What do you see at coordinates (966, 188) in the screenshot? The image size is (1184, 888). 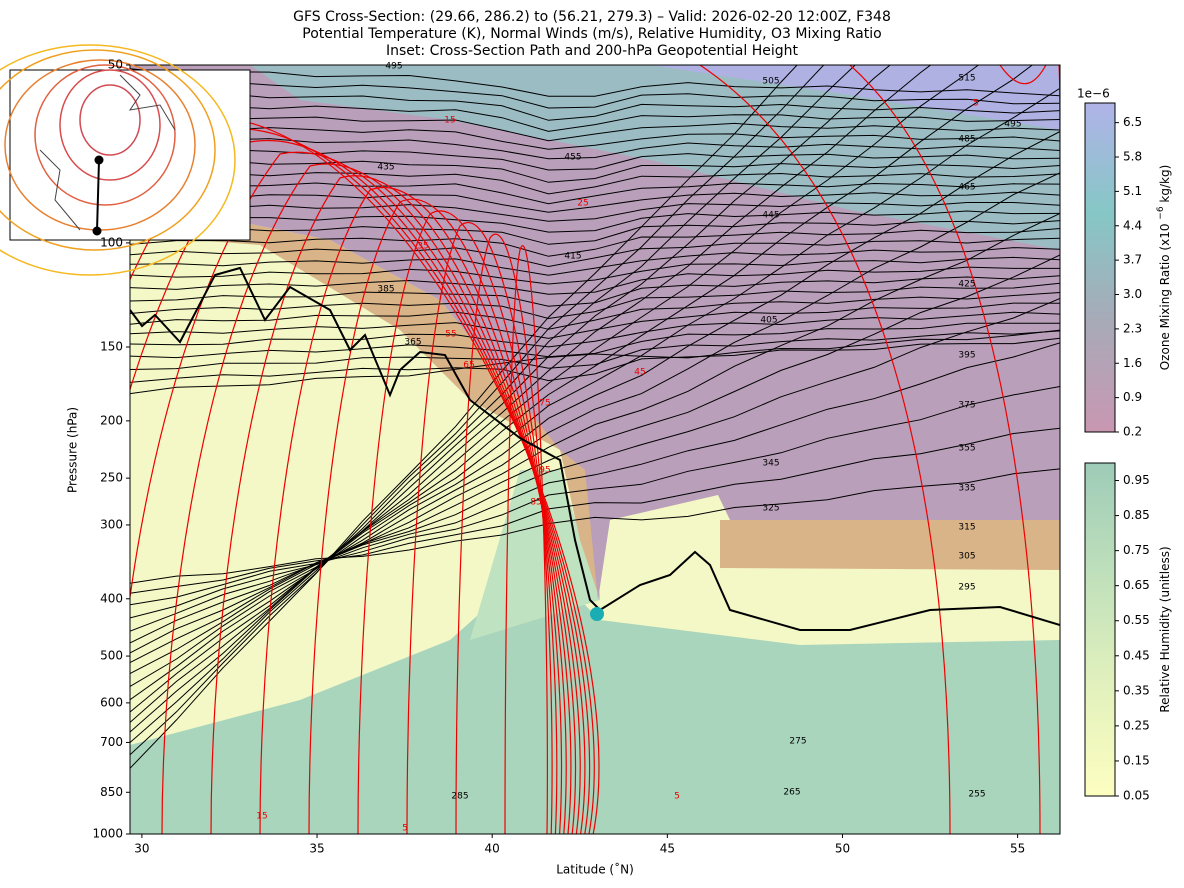 I see `theta-label: 465` at bounding box center [966, 188].